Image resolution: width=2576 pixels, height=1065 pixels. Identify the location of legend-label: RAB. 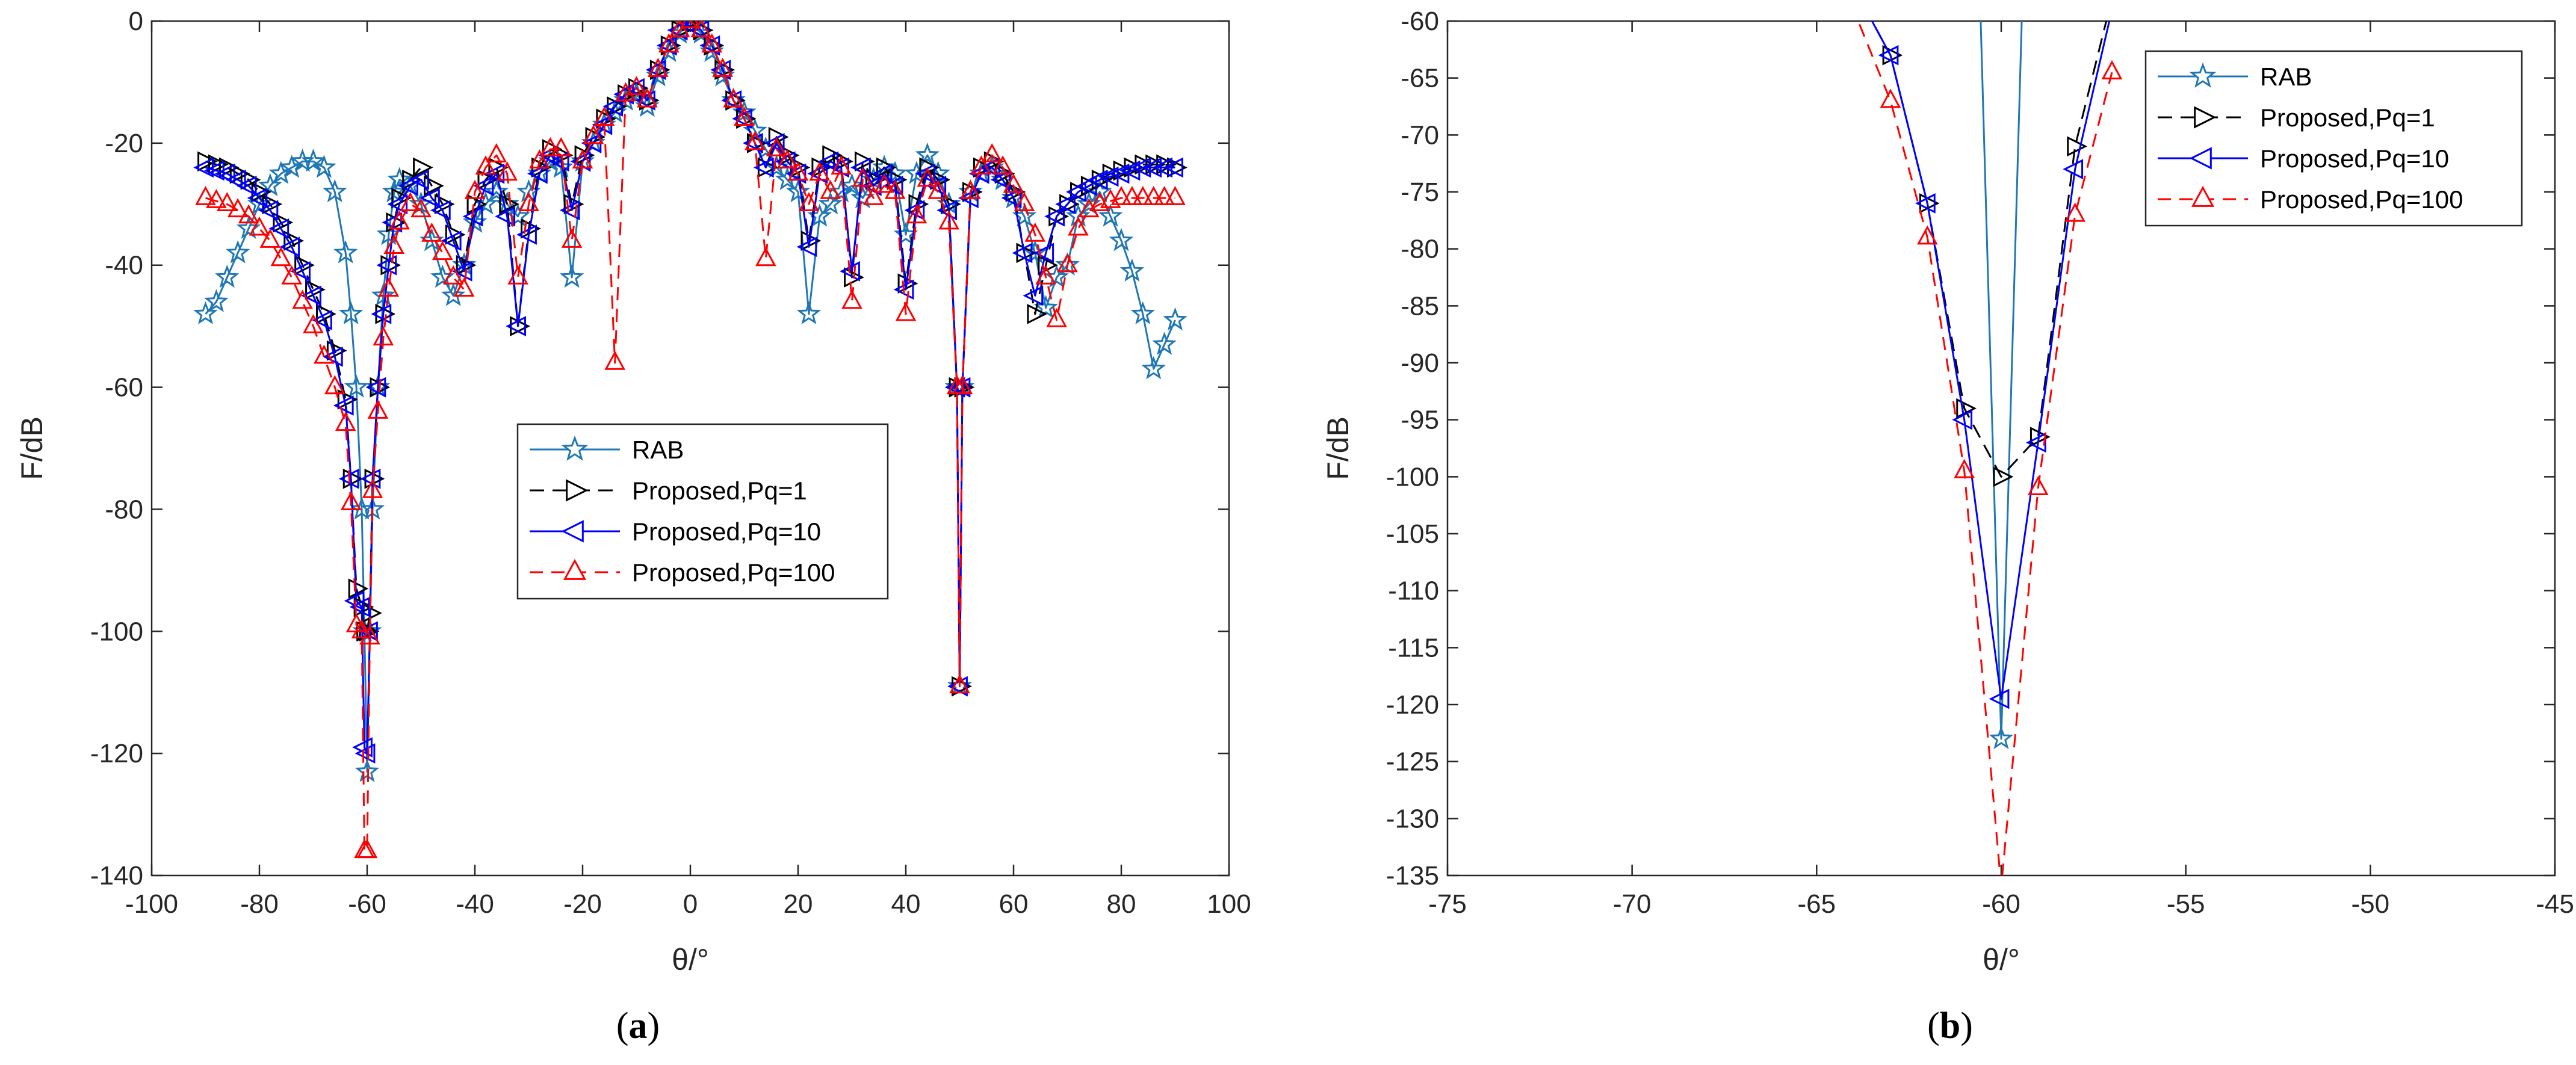
(658, 450).